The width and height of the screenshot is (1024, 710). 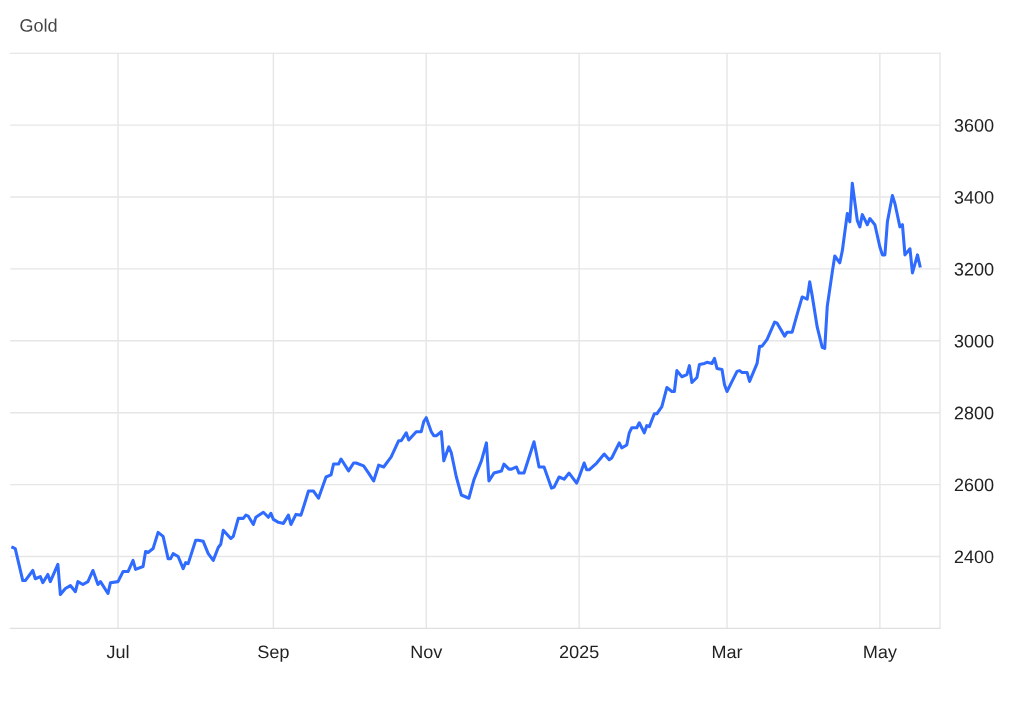 I want to click on x-tick-label: Sep, so click(x=273, y=653).